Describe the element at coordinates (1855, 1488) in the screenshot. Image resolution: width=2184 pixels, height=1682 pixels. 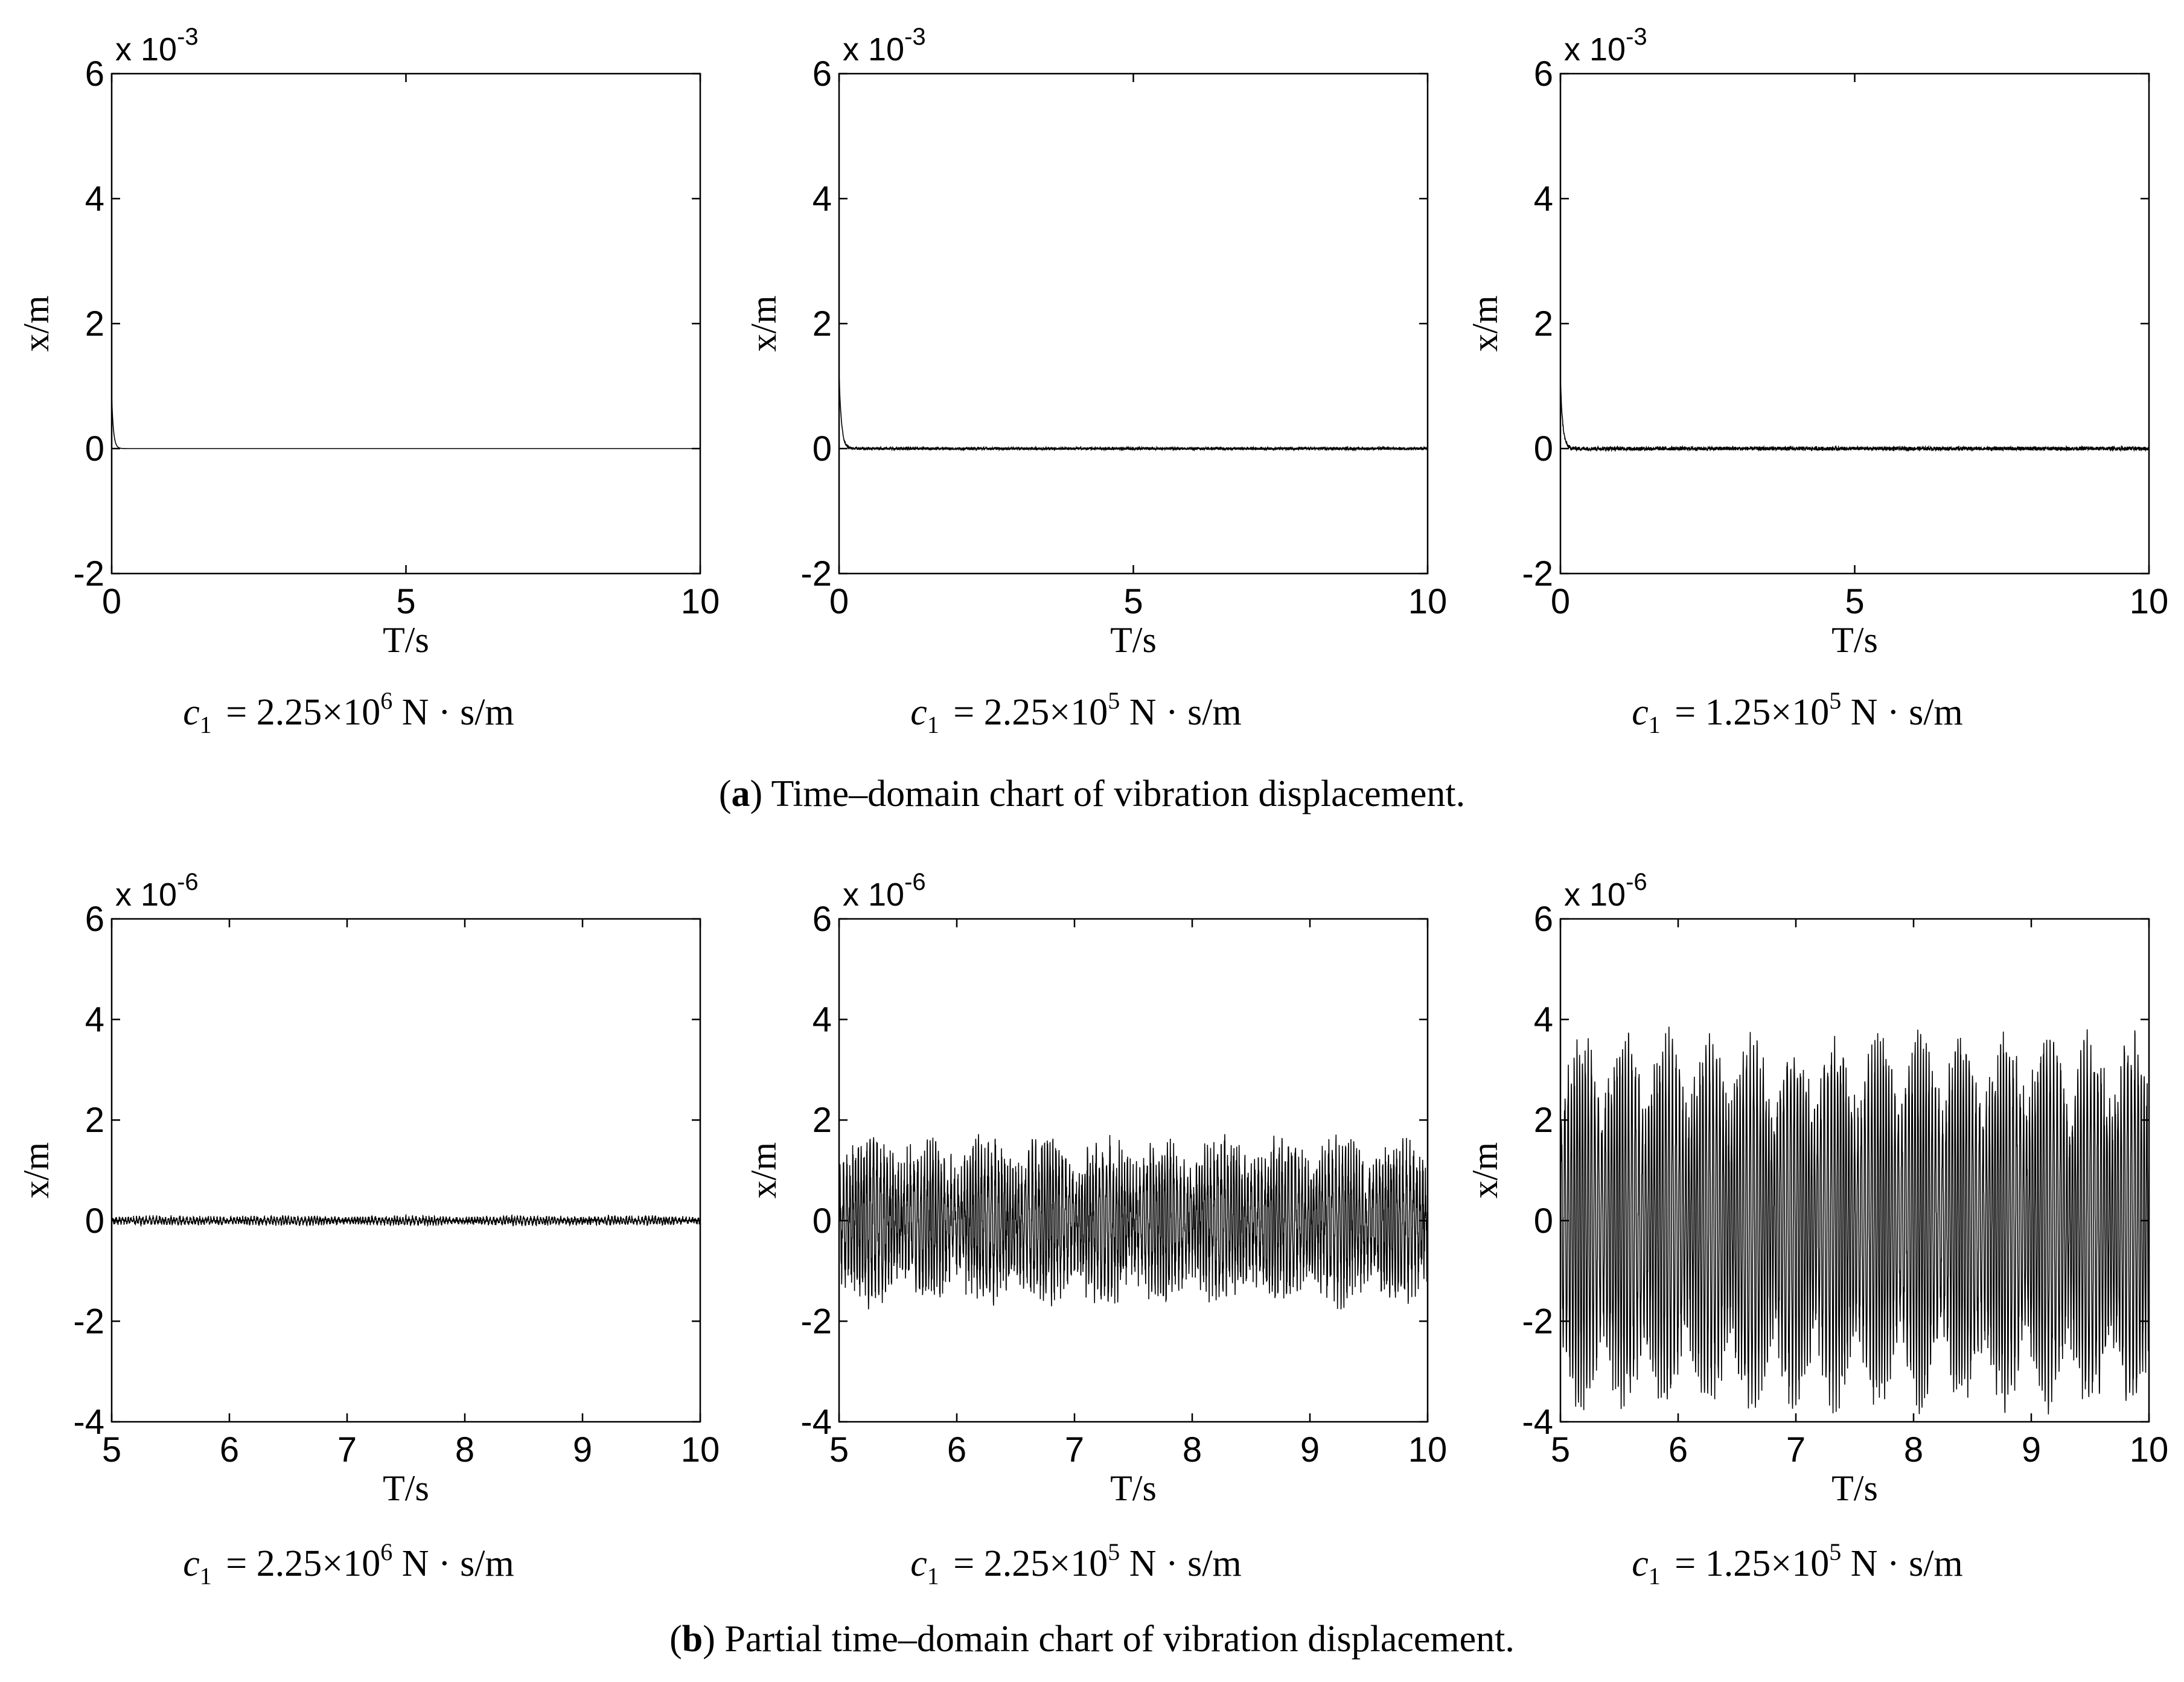
I see `x-axis-label-b3: T/s` at that location.